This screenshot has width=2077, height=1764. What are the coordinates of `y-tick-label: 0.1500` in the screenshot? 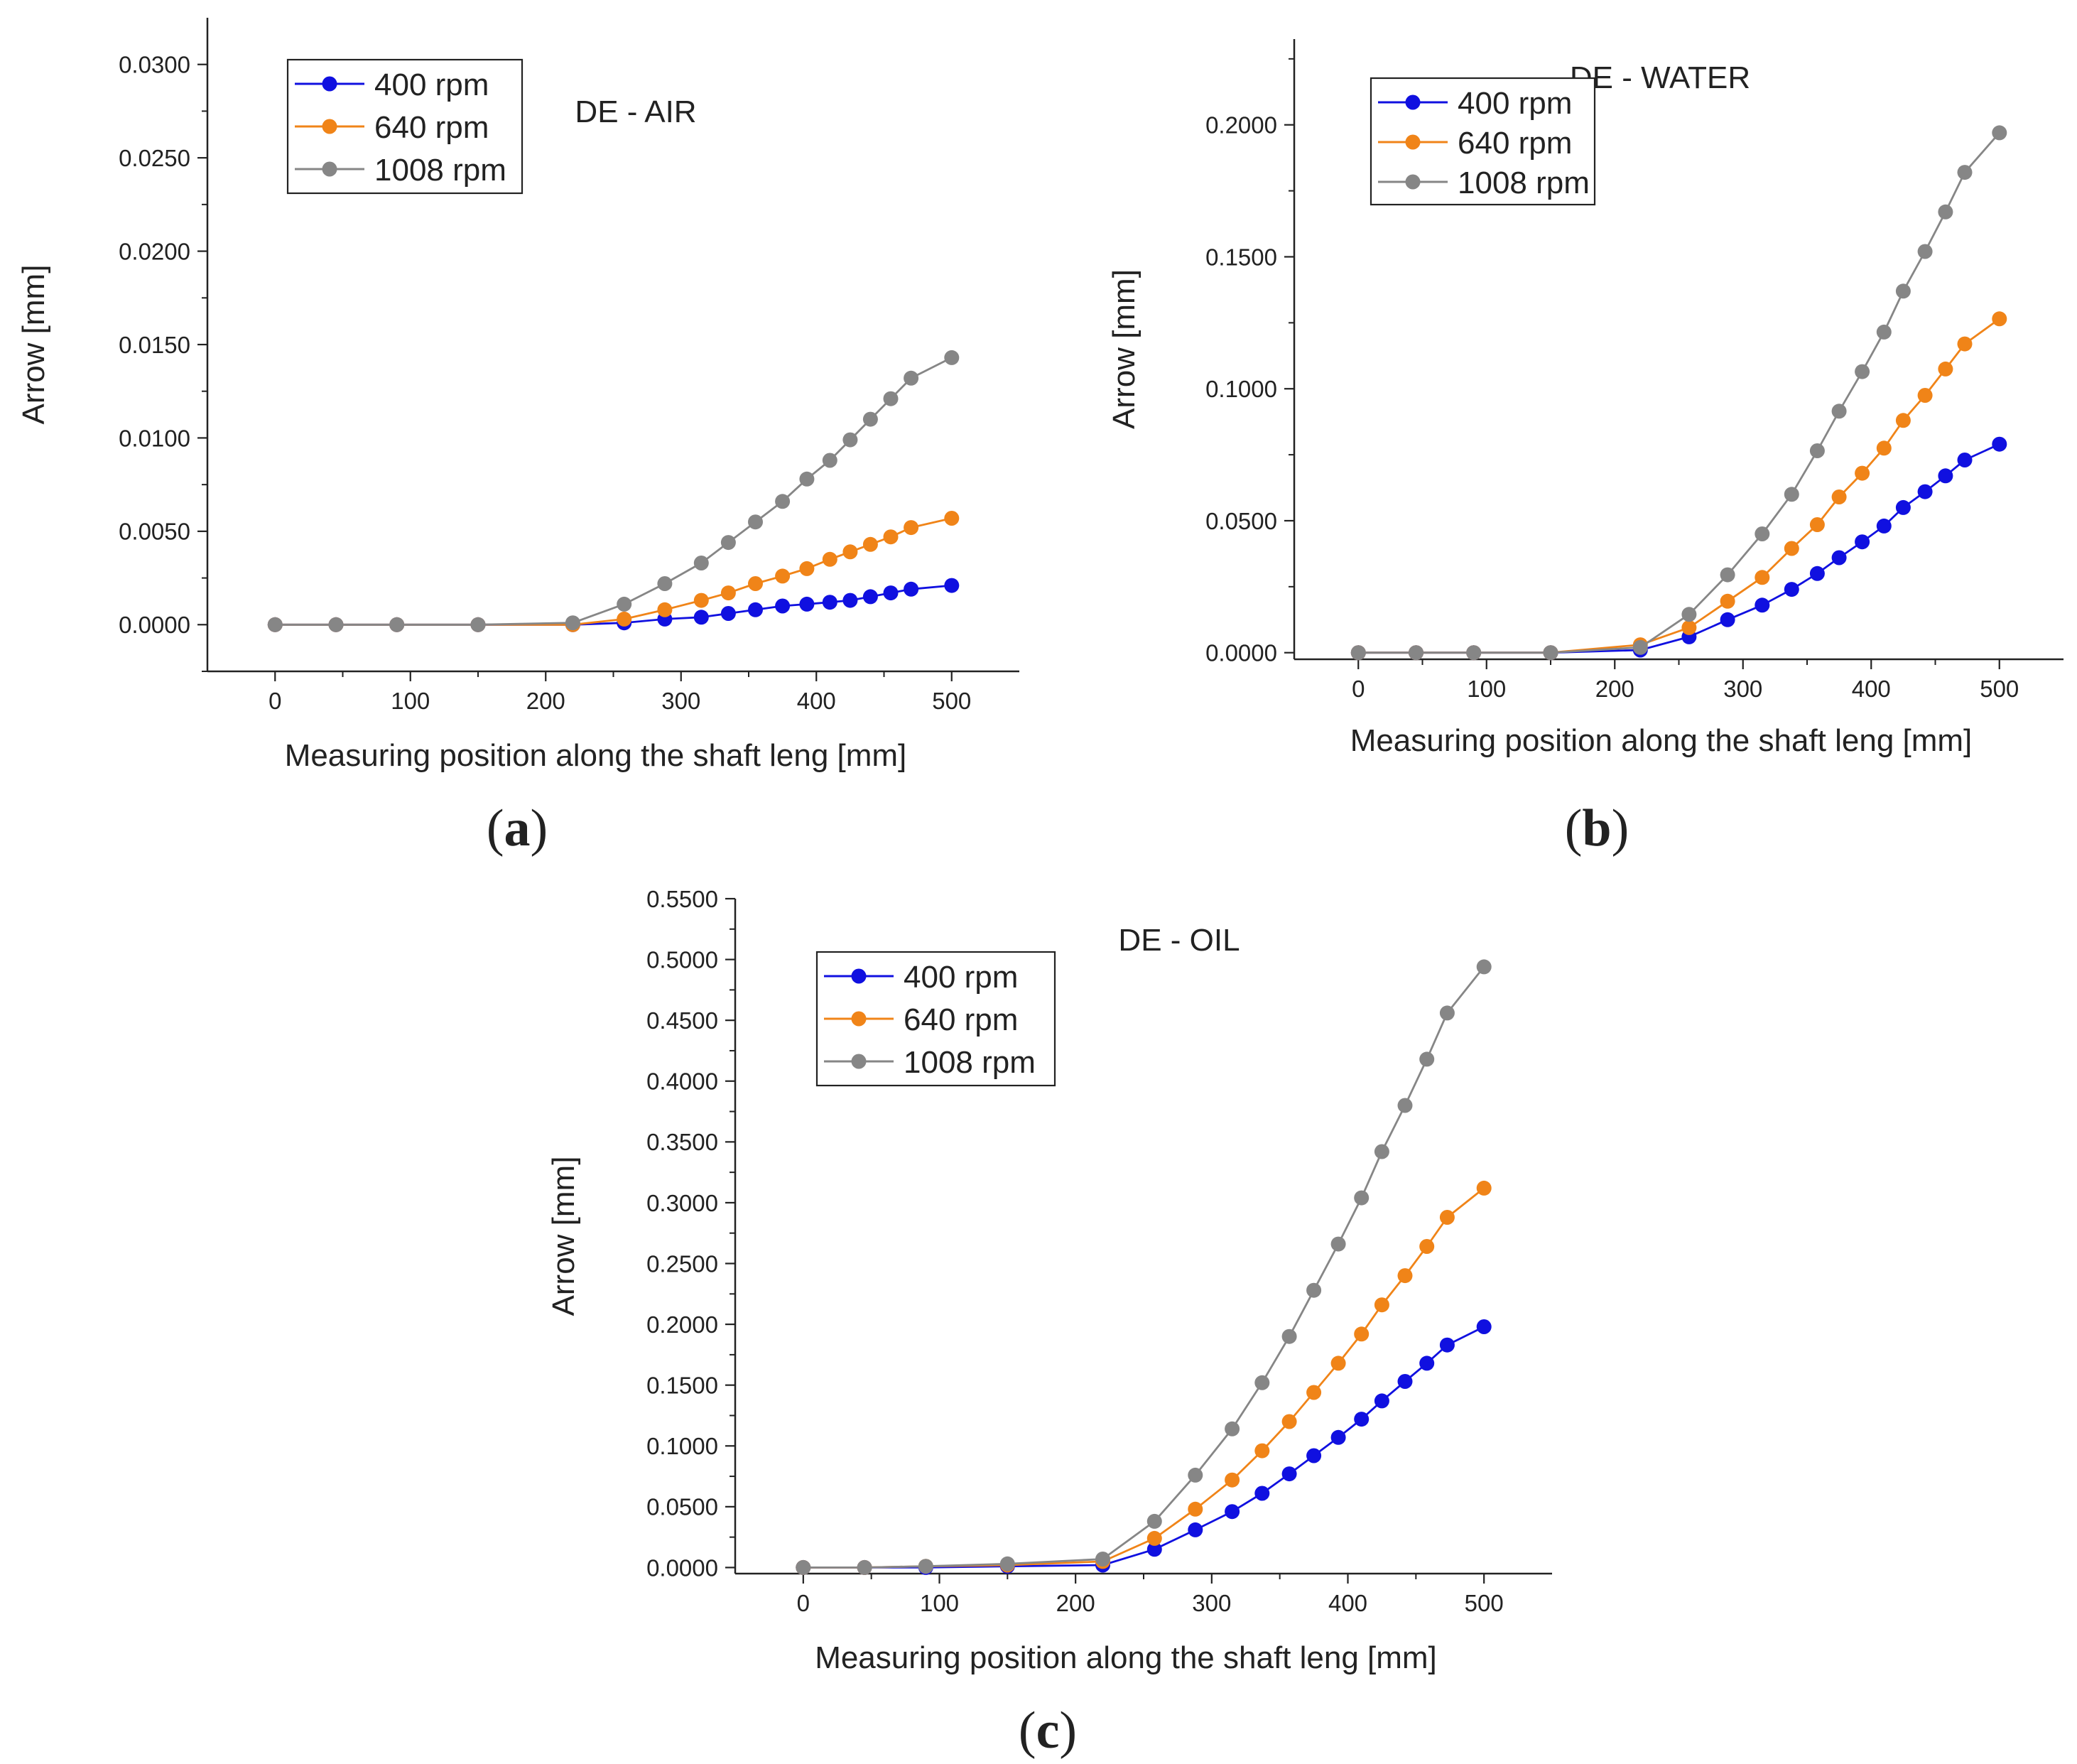 It's located at (682, 1386).